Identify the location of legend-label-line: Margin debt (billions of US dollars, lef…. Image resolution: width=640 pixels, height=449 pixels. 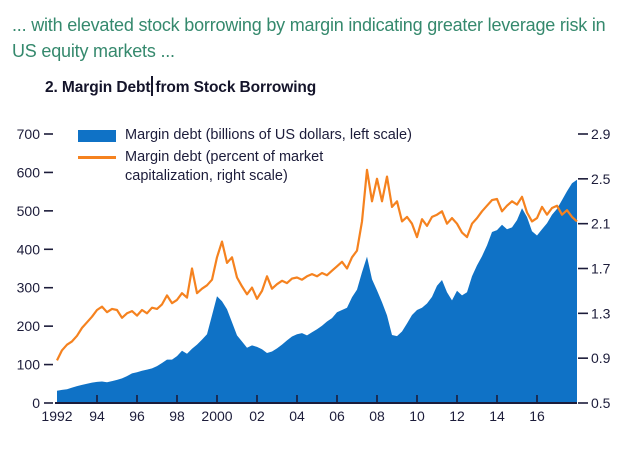
(268, 135).